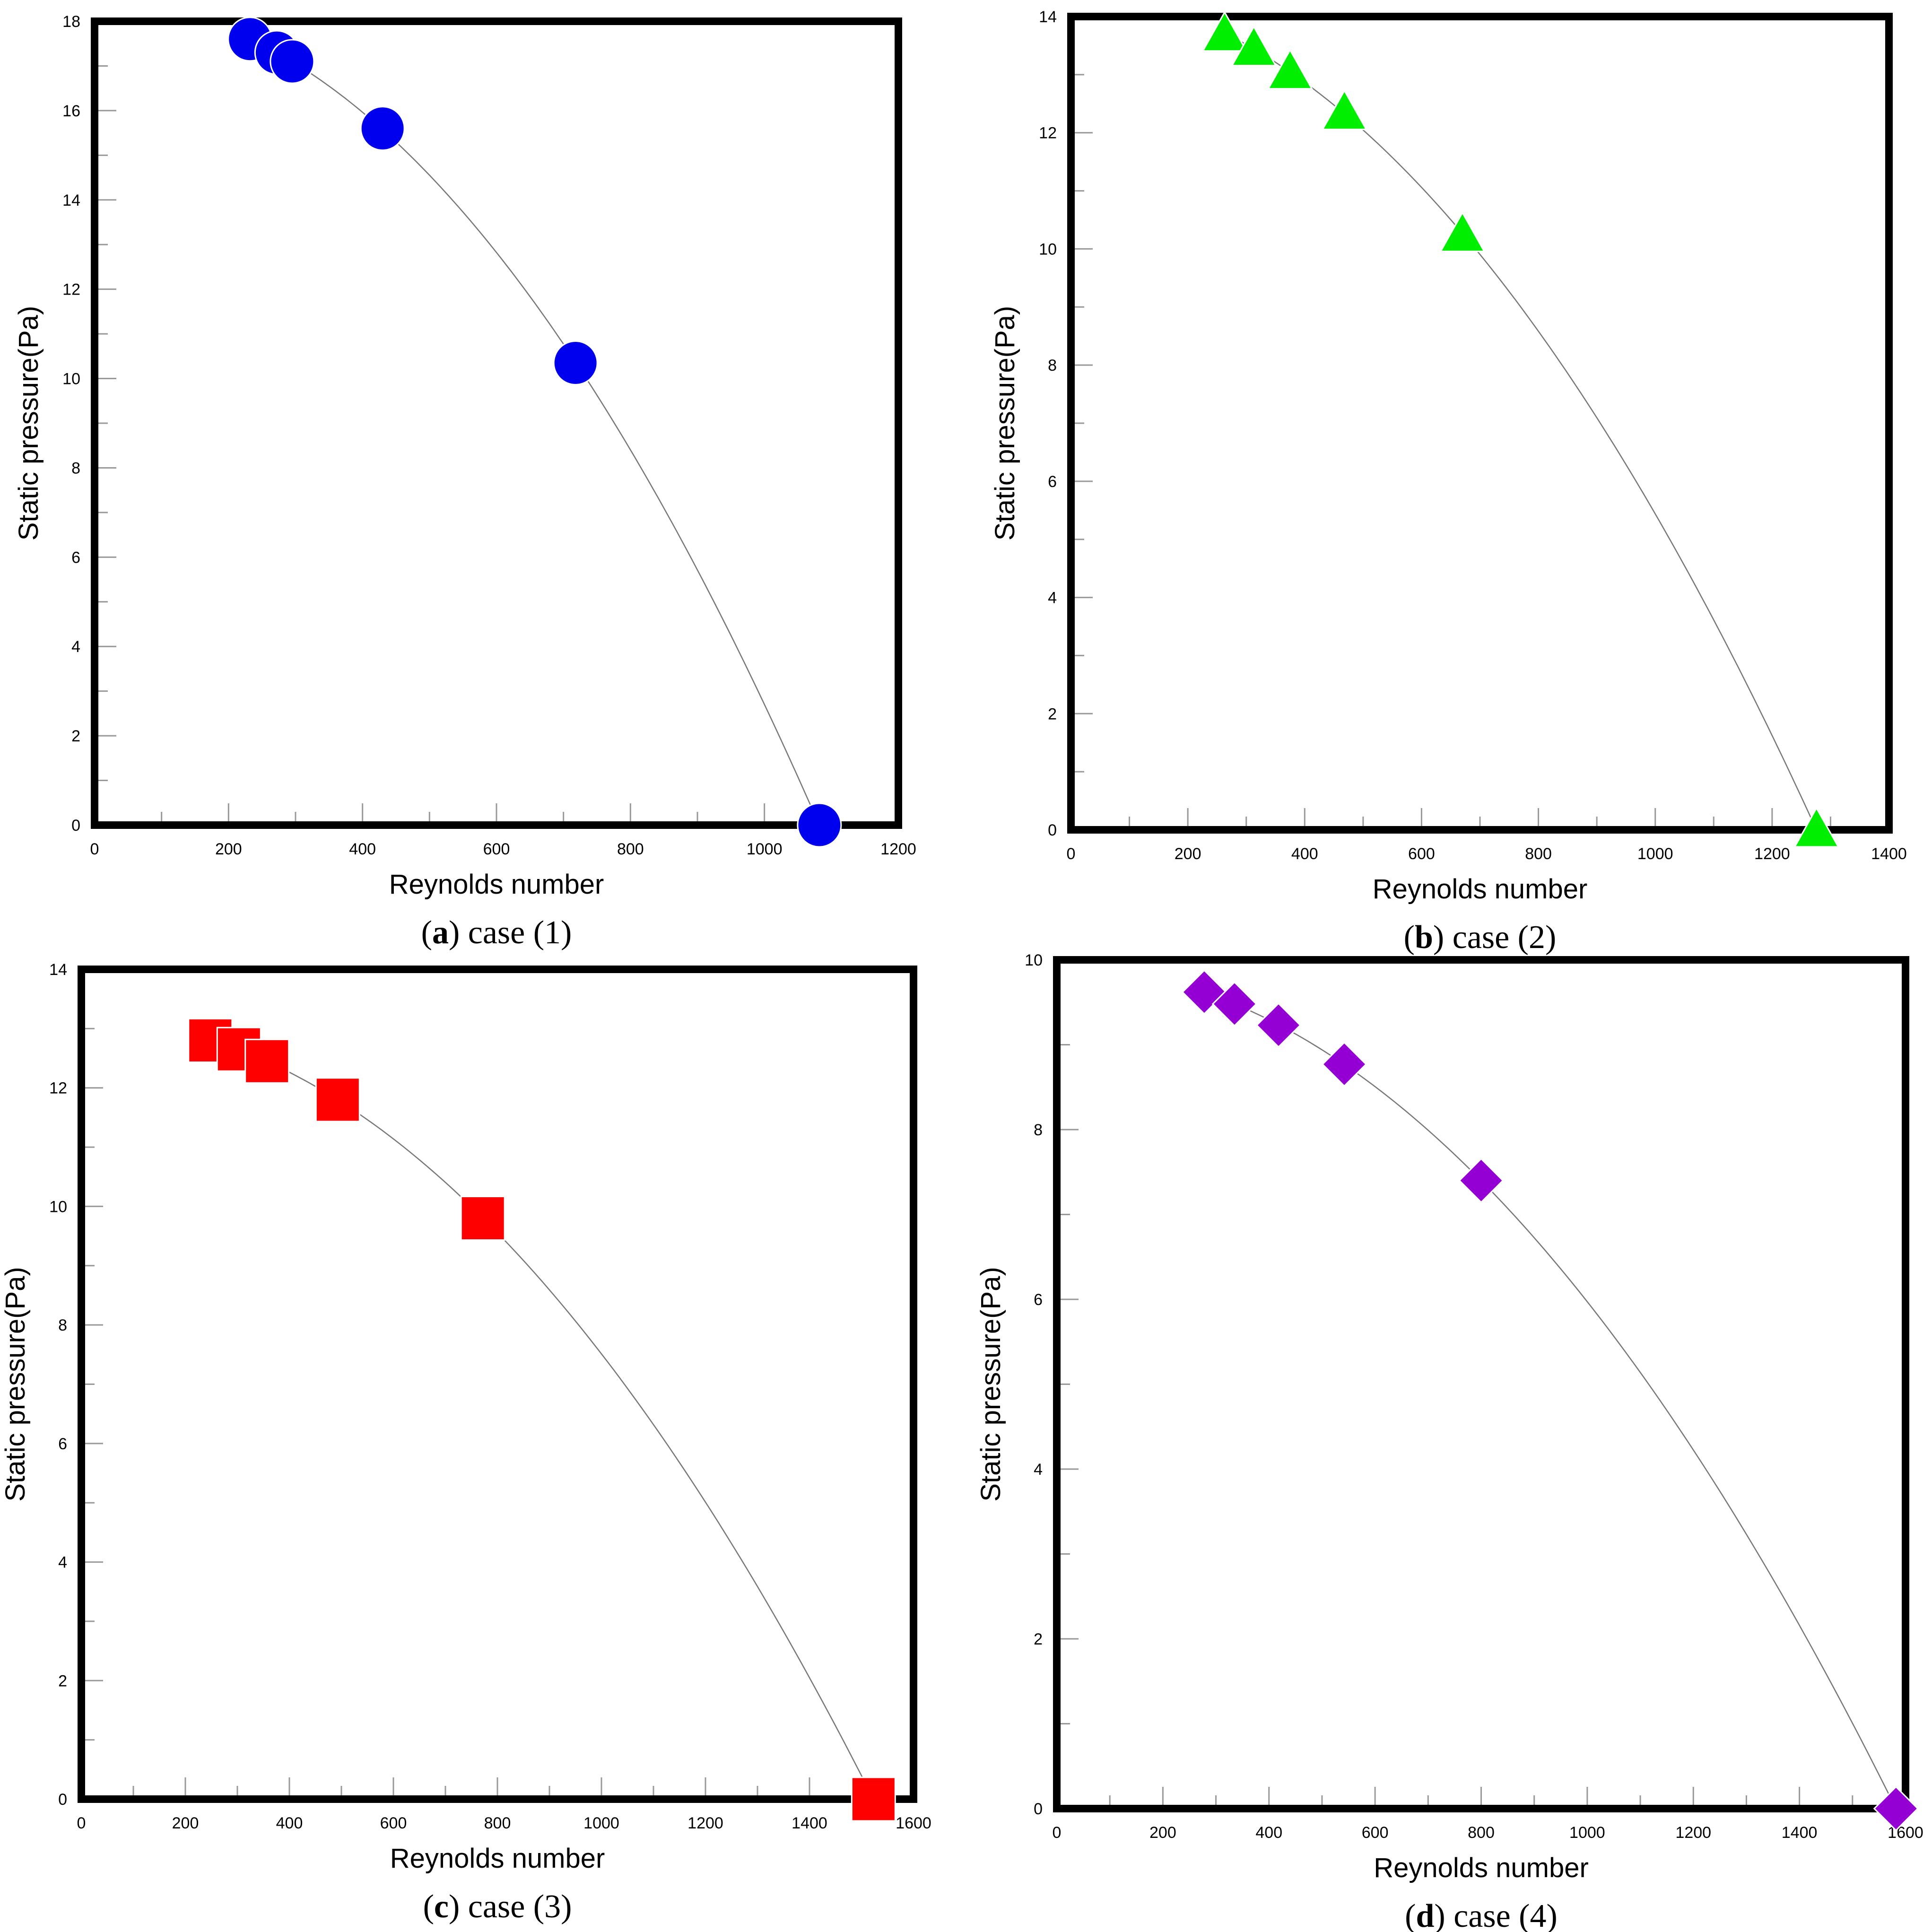 Image resolution: width=1932 pixels, height=1932 pixels. I want to click on y-tick-label: 16, so click(71, 111).